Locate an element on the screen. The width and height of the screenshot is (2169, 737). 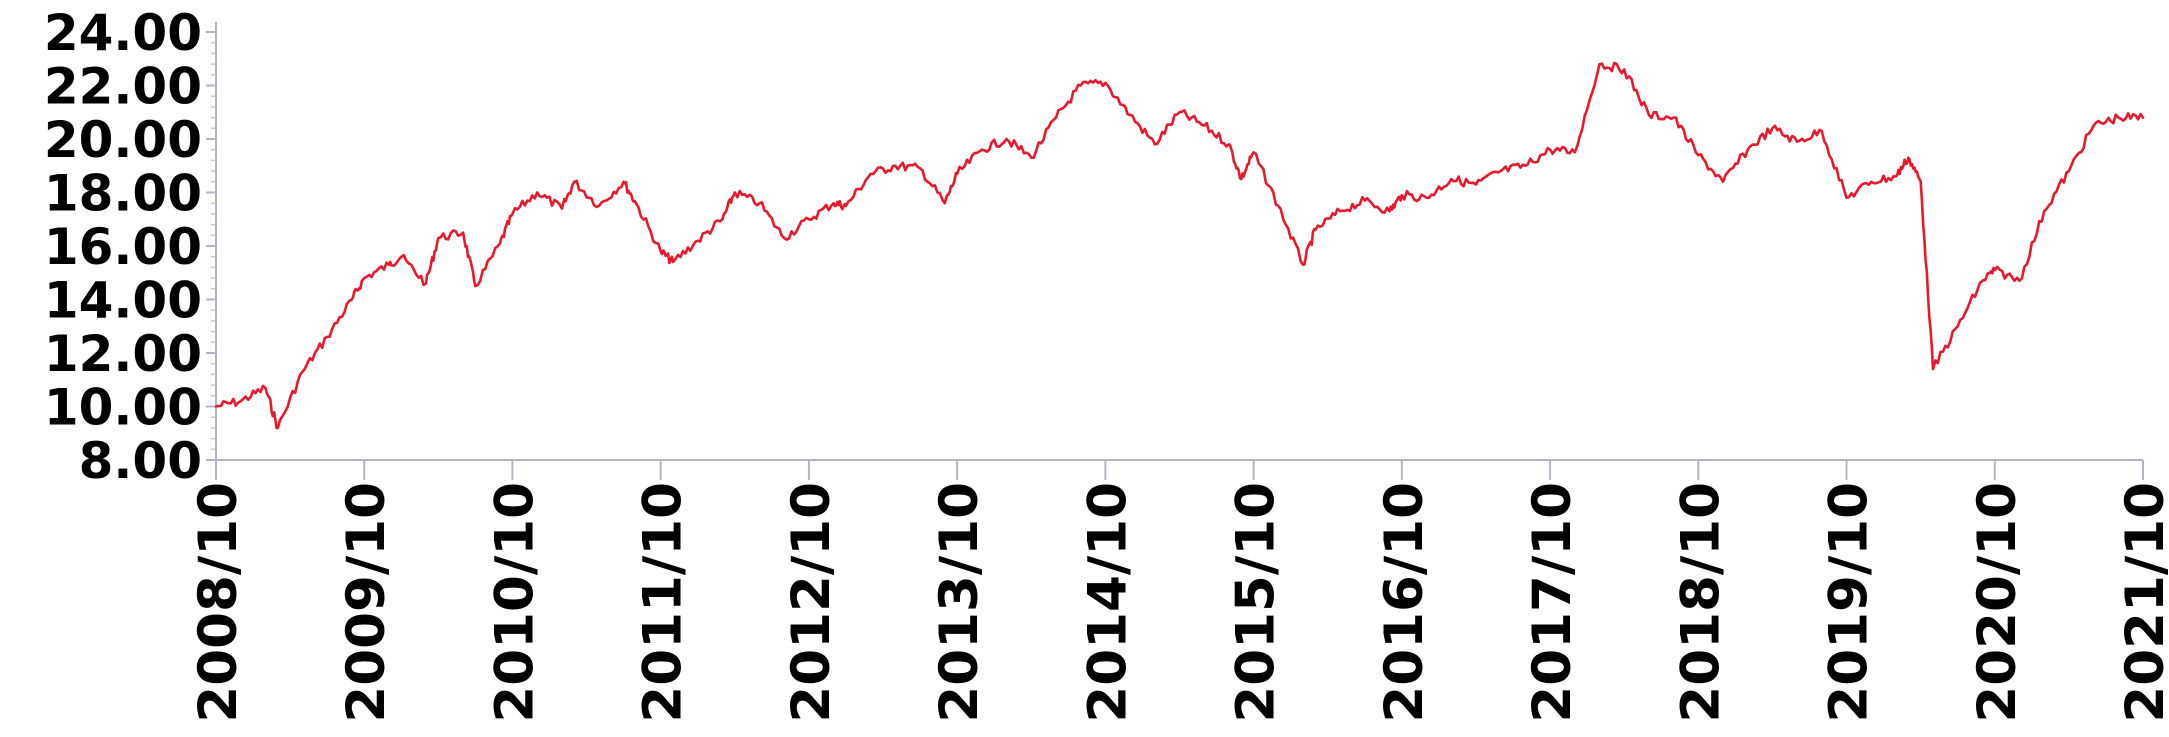
x-tick-label: 2020/10 is located at coordinates (1997, 602).